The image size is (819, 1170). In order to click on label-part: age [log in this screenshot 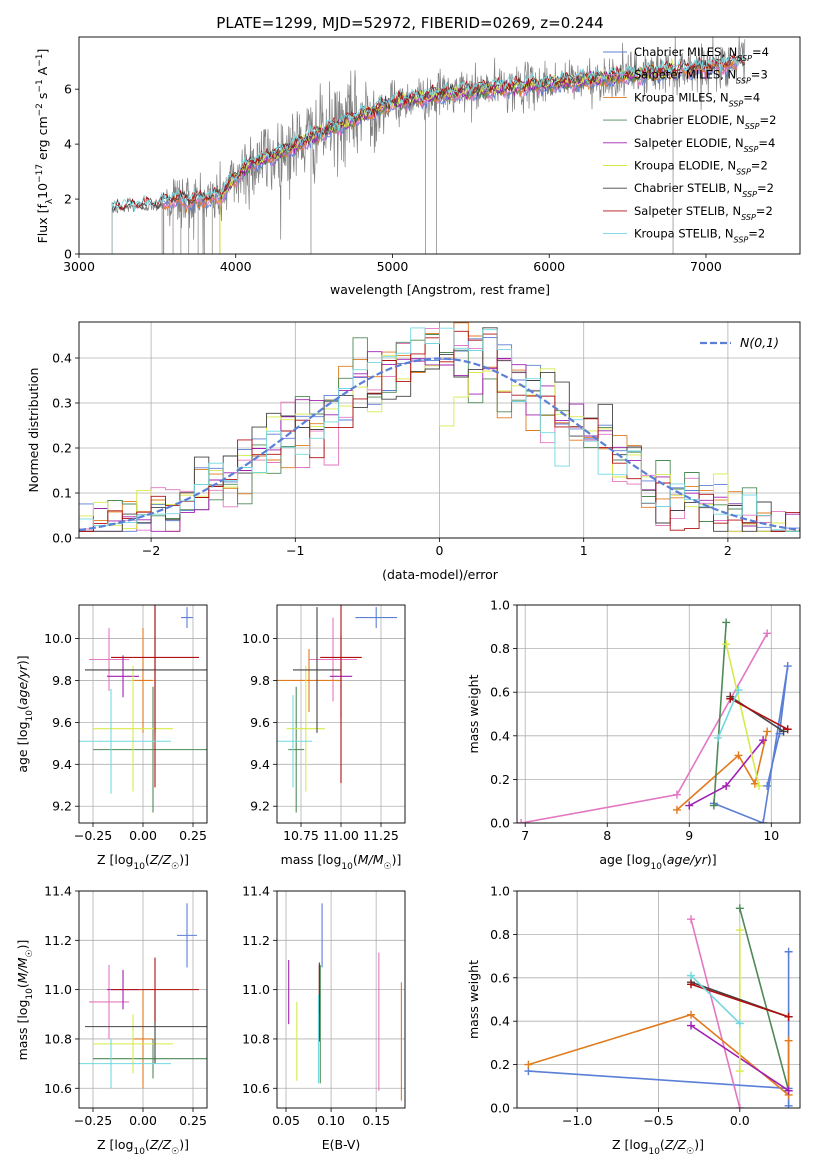, I will do `click(22, 746)`.